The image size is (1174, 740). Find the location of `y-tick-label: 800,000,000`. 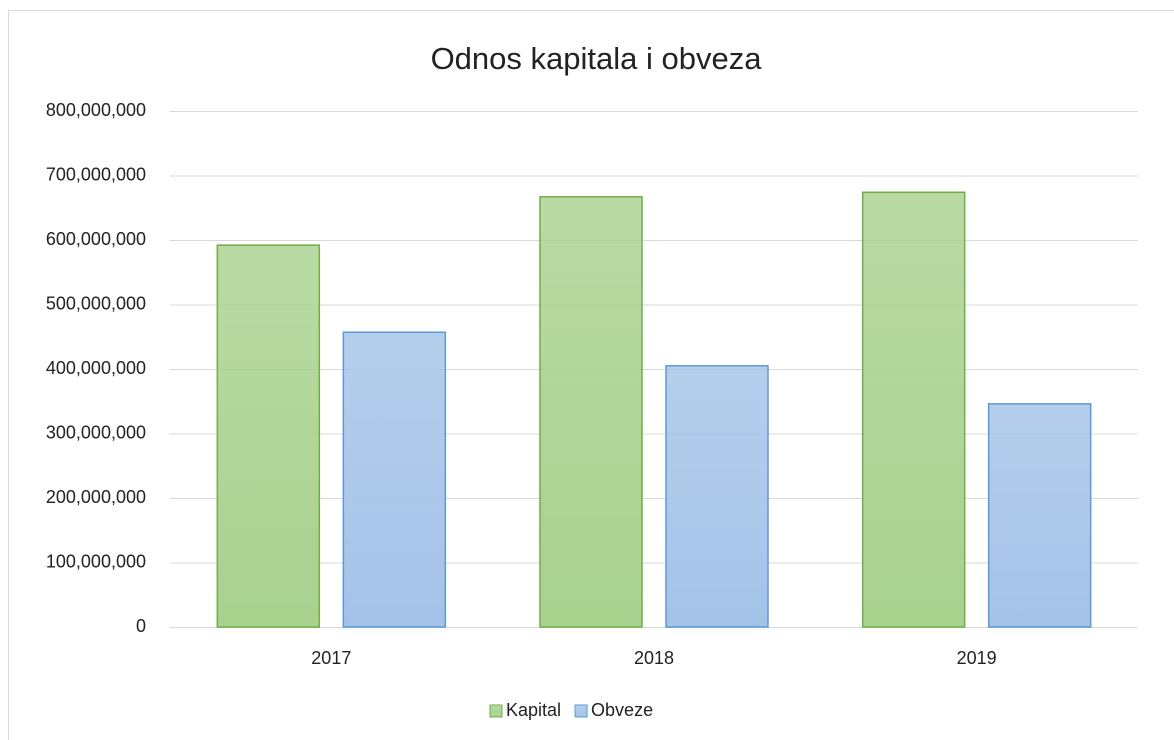

y-tick-label: 800,000,000 is located at coordinates (96, 110).